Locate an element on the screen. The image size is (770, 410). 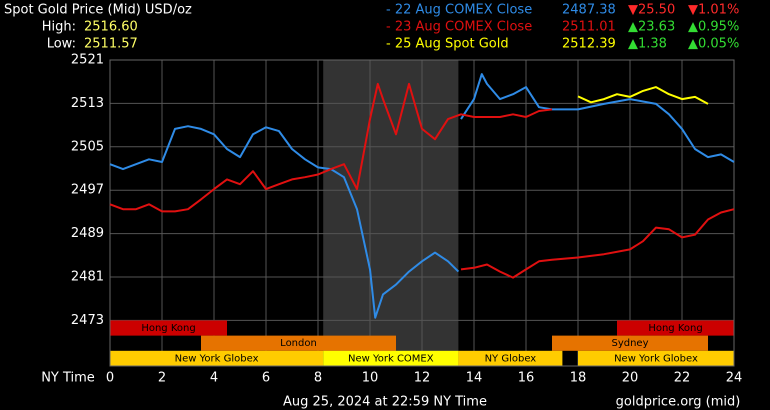
highlight-region is located at coordinates (391, 213).